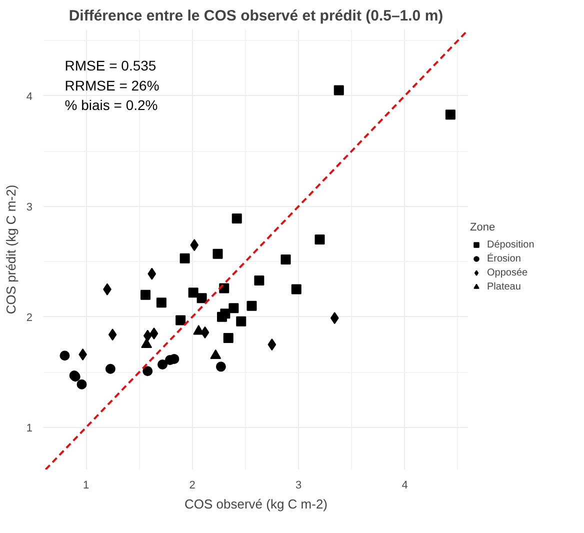  Describe the element at coordinates (504, 258) in the screenshot. I see `legend-label: Érosion` at that location.